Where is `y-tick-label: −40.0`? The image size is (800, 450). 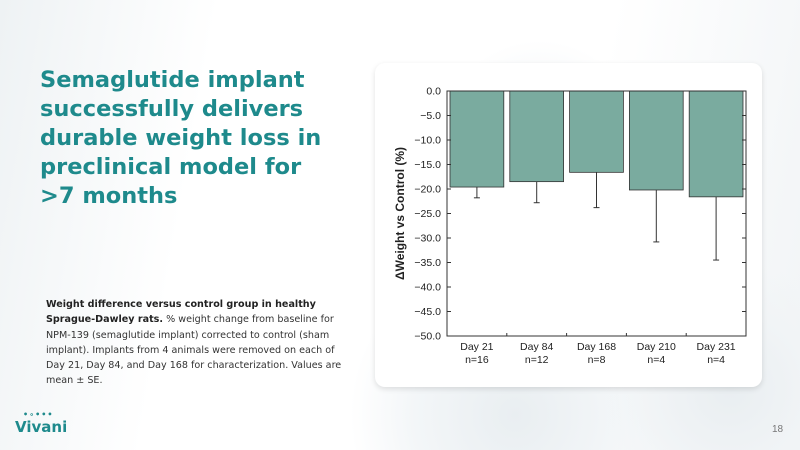
y-tick-label: −40.0 is located at coordinates (427, 288).